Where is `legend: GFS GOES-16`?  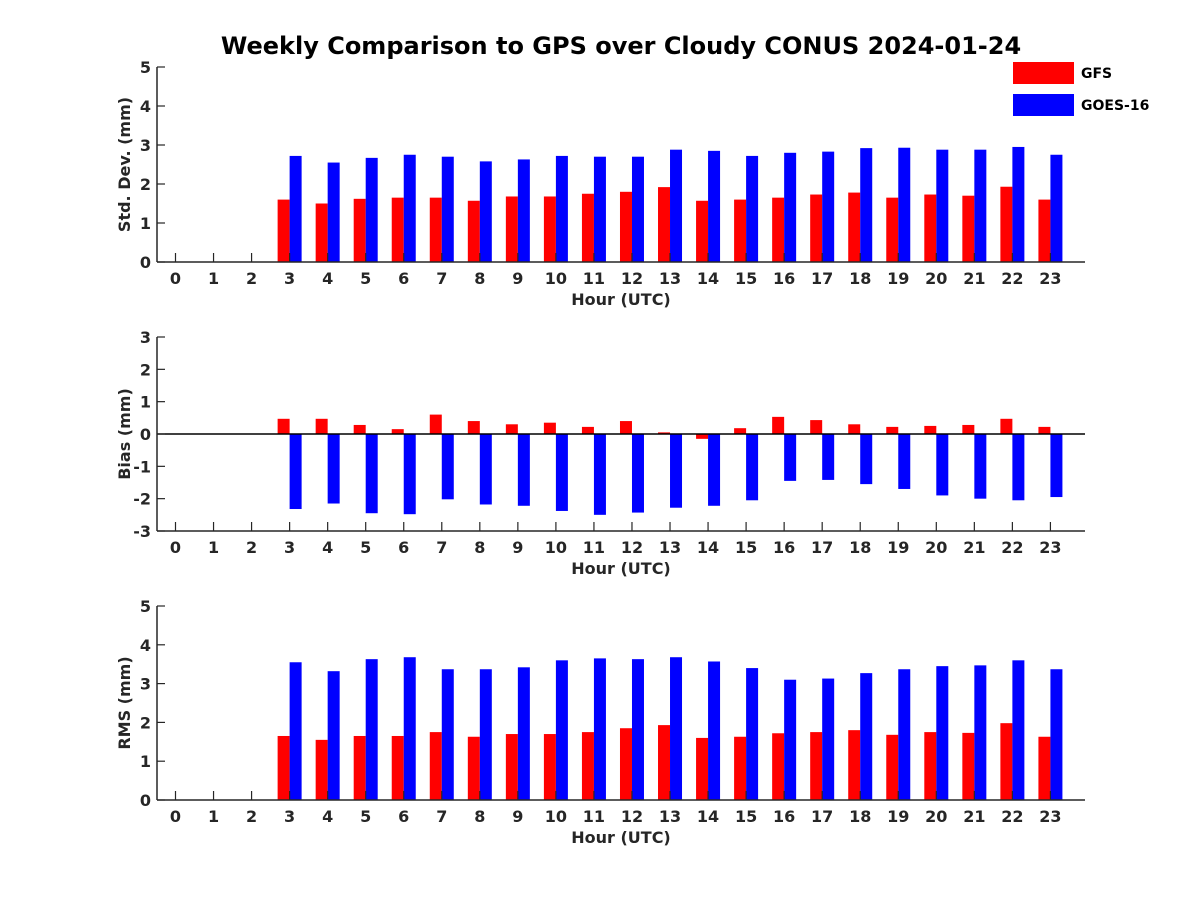 legend: GFS GOES-16 is located at coordinates (1081, 89).